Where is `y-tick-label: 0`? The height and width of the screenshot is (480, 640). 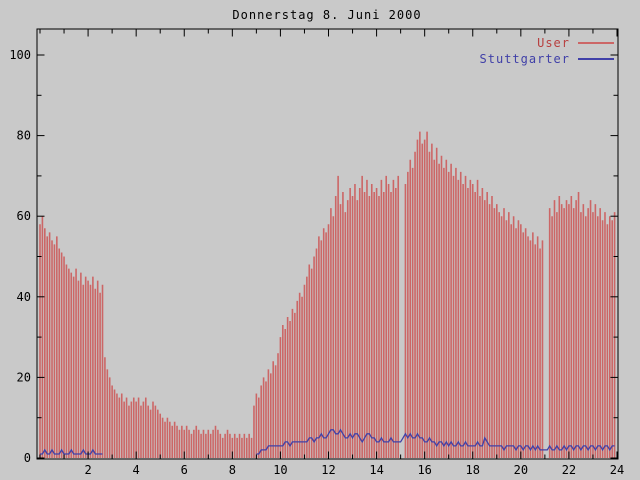 y-tick-label: 0 is located at coordinates (27, 458).